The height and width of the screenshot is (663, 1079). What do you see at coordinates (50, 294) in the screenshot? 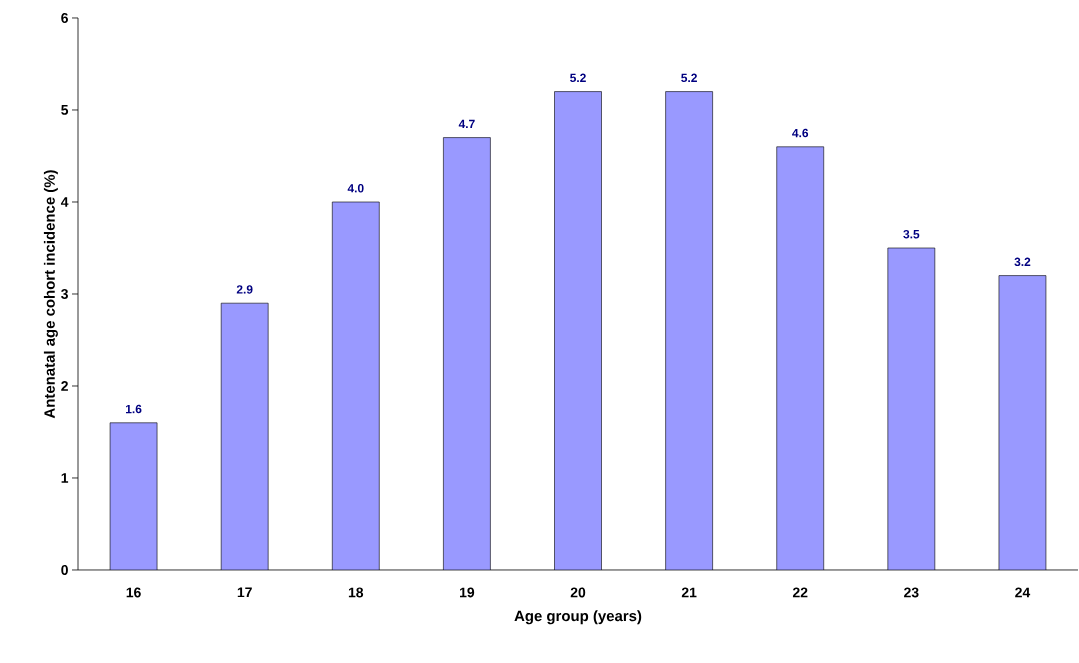
I see `y-axis-title: Antenatal age cohort incidence (%)` at bounding box center [50, 294].